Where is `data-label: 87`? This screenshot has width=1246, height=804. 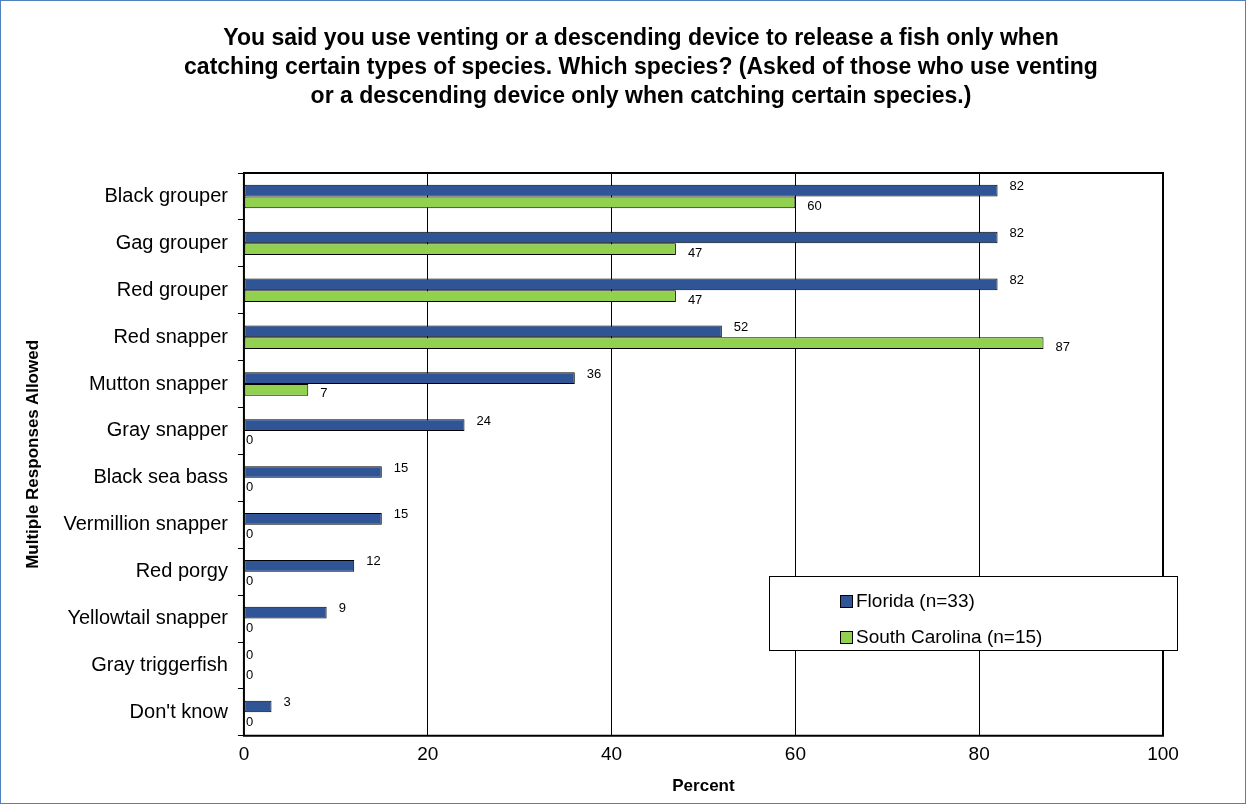 data-label: 87 is located at coordinates (1062, 346).